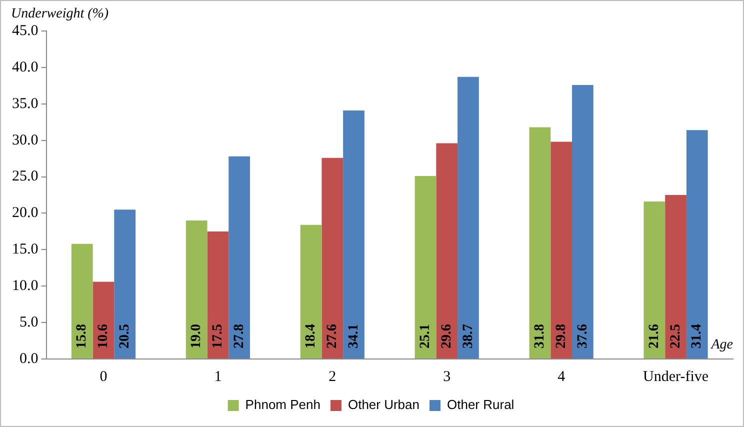 This screenshot has width=744, height=427. Describe the element at coordinates (25, 30) in the screenshot. I see `y-tick-label: 45.0` at that location.